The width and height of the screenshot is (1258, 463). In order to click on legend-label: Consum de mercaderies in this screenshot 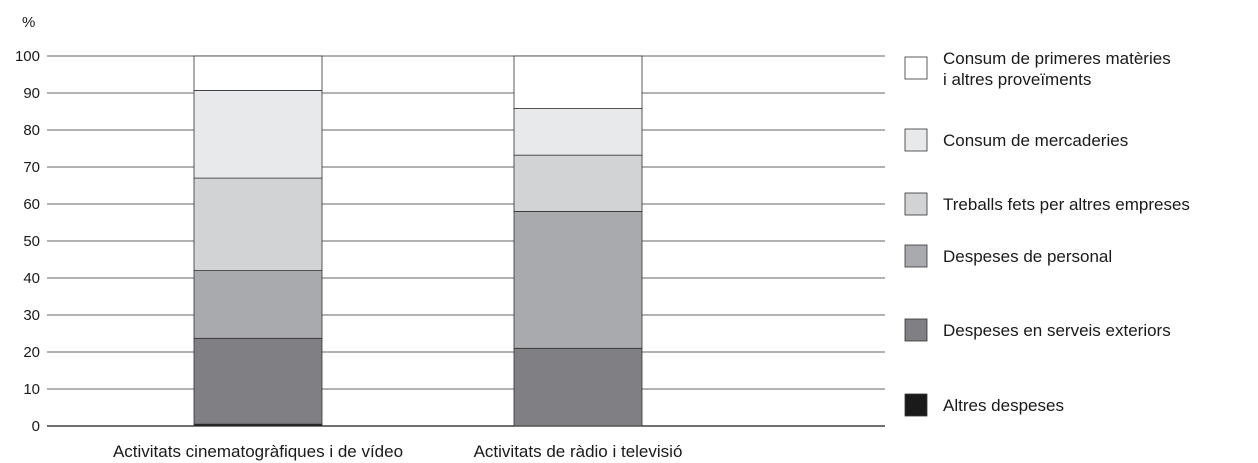, I will do `click(1035, 140)`.